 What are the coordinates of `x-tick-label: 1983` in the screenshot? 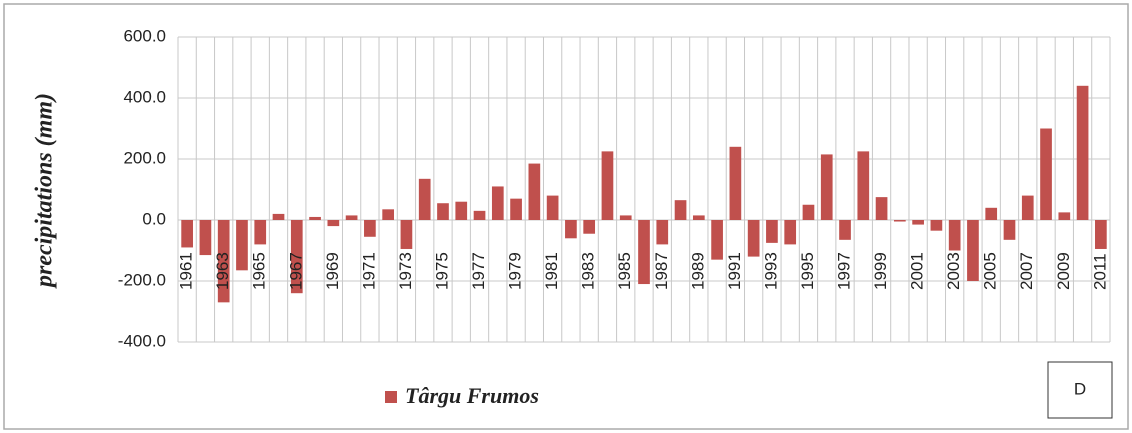 It's located at (588, 271).